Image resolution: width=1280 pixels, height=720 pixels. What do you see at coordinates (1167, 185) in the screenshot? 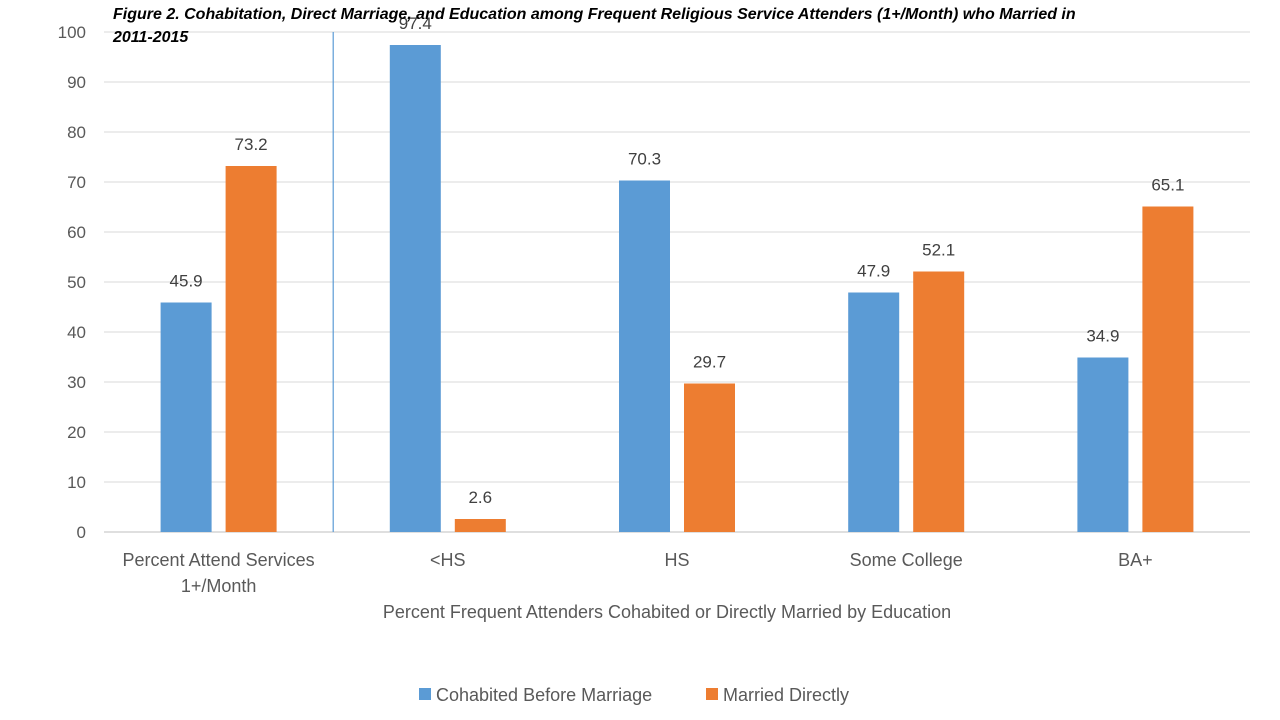
I see `data-label: 65.1` at bounding box center [1167, 185].